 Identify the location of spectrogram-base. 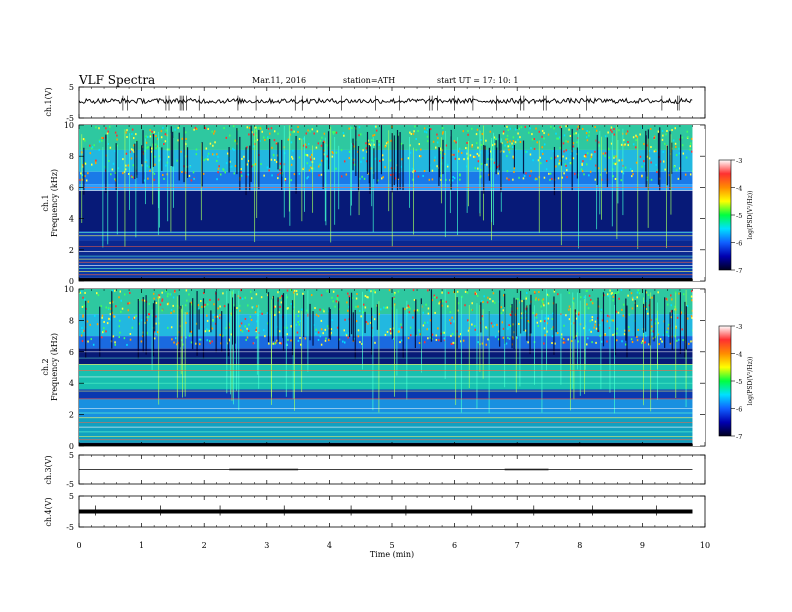
(386, 444).